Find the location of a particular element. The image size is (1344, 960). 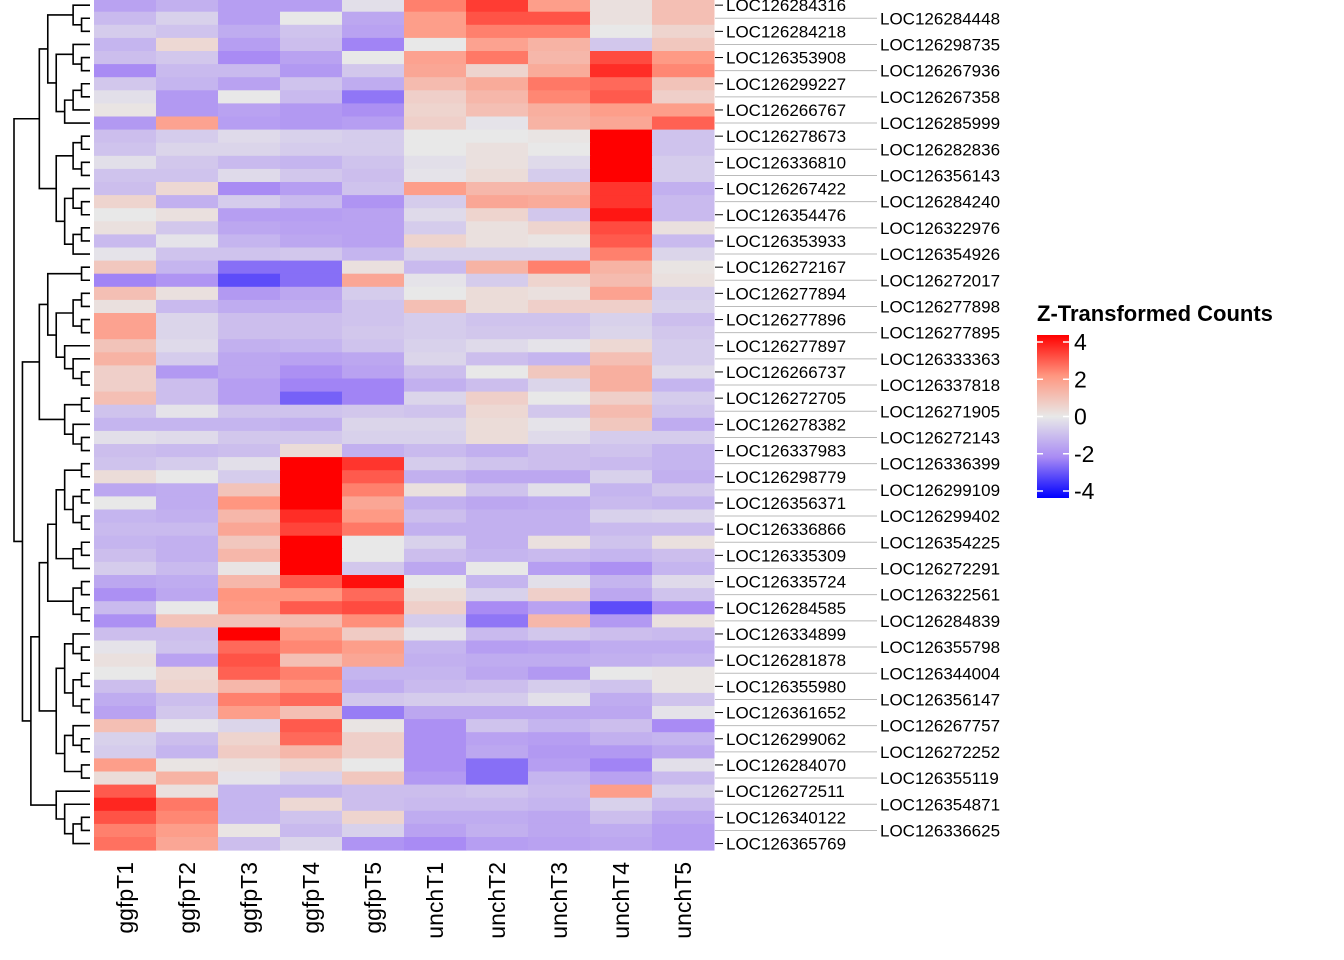

legend-tick-label: 2 is located at coordinates (1080, 379).